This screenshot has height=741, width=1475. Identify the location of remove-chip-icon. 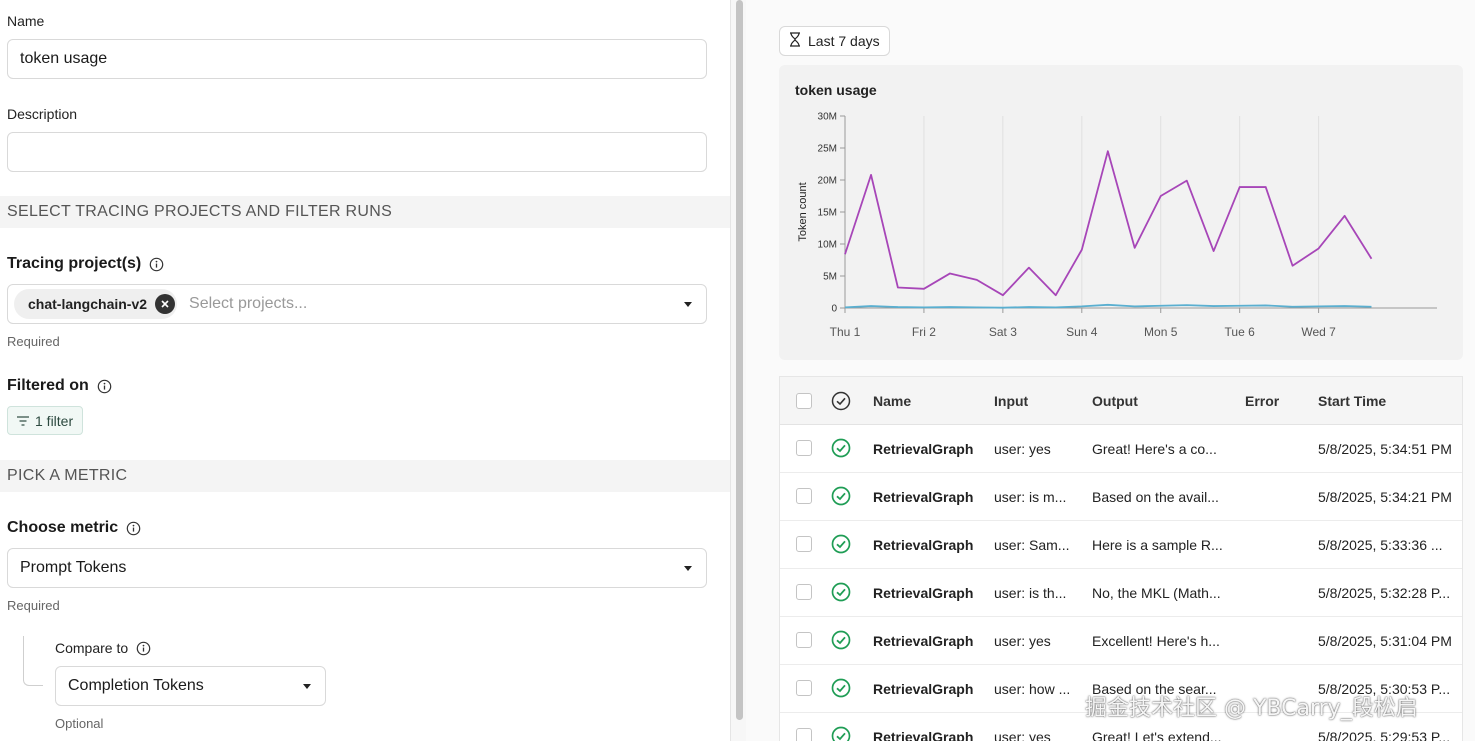
(165, 304).